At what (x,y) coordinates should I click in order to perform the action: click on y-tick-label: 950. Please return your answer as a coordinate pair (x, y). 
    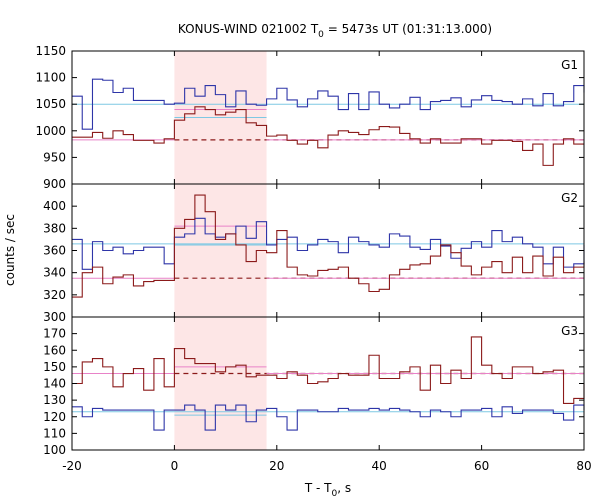
    Looking at the image, I should click on (54, 157).